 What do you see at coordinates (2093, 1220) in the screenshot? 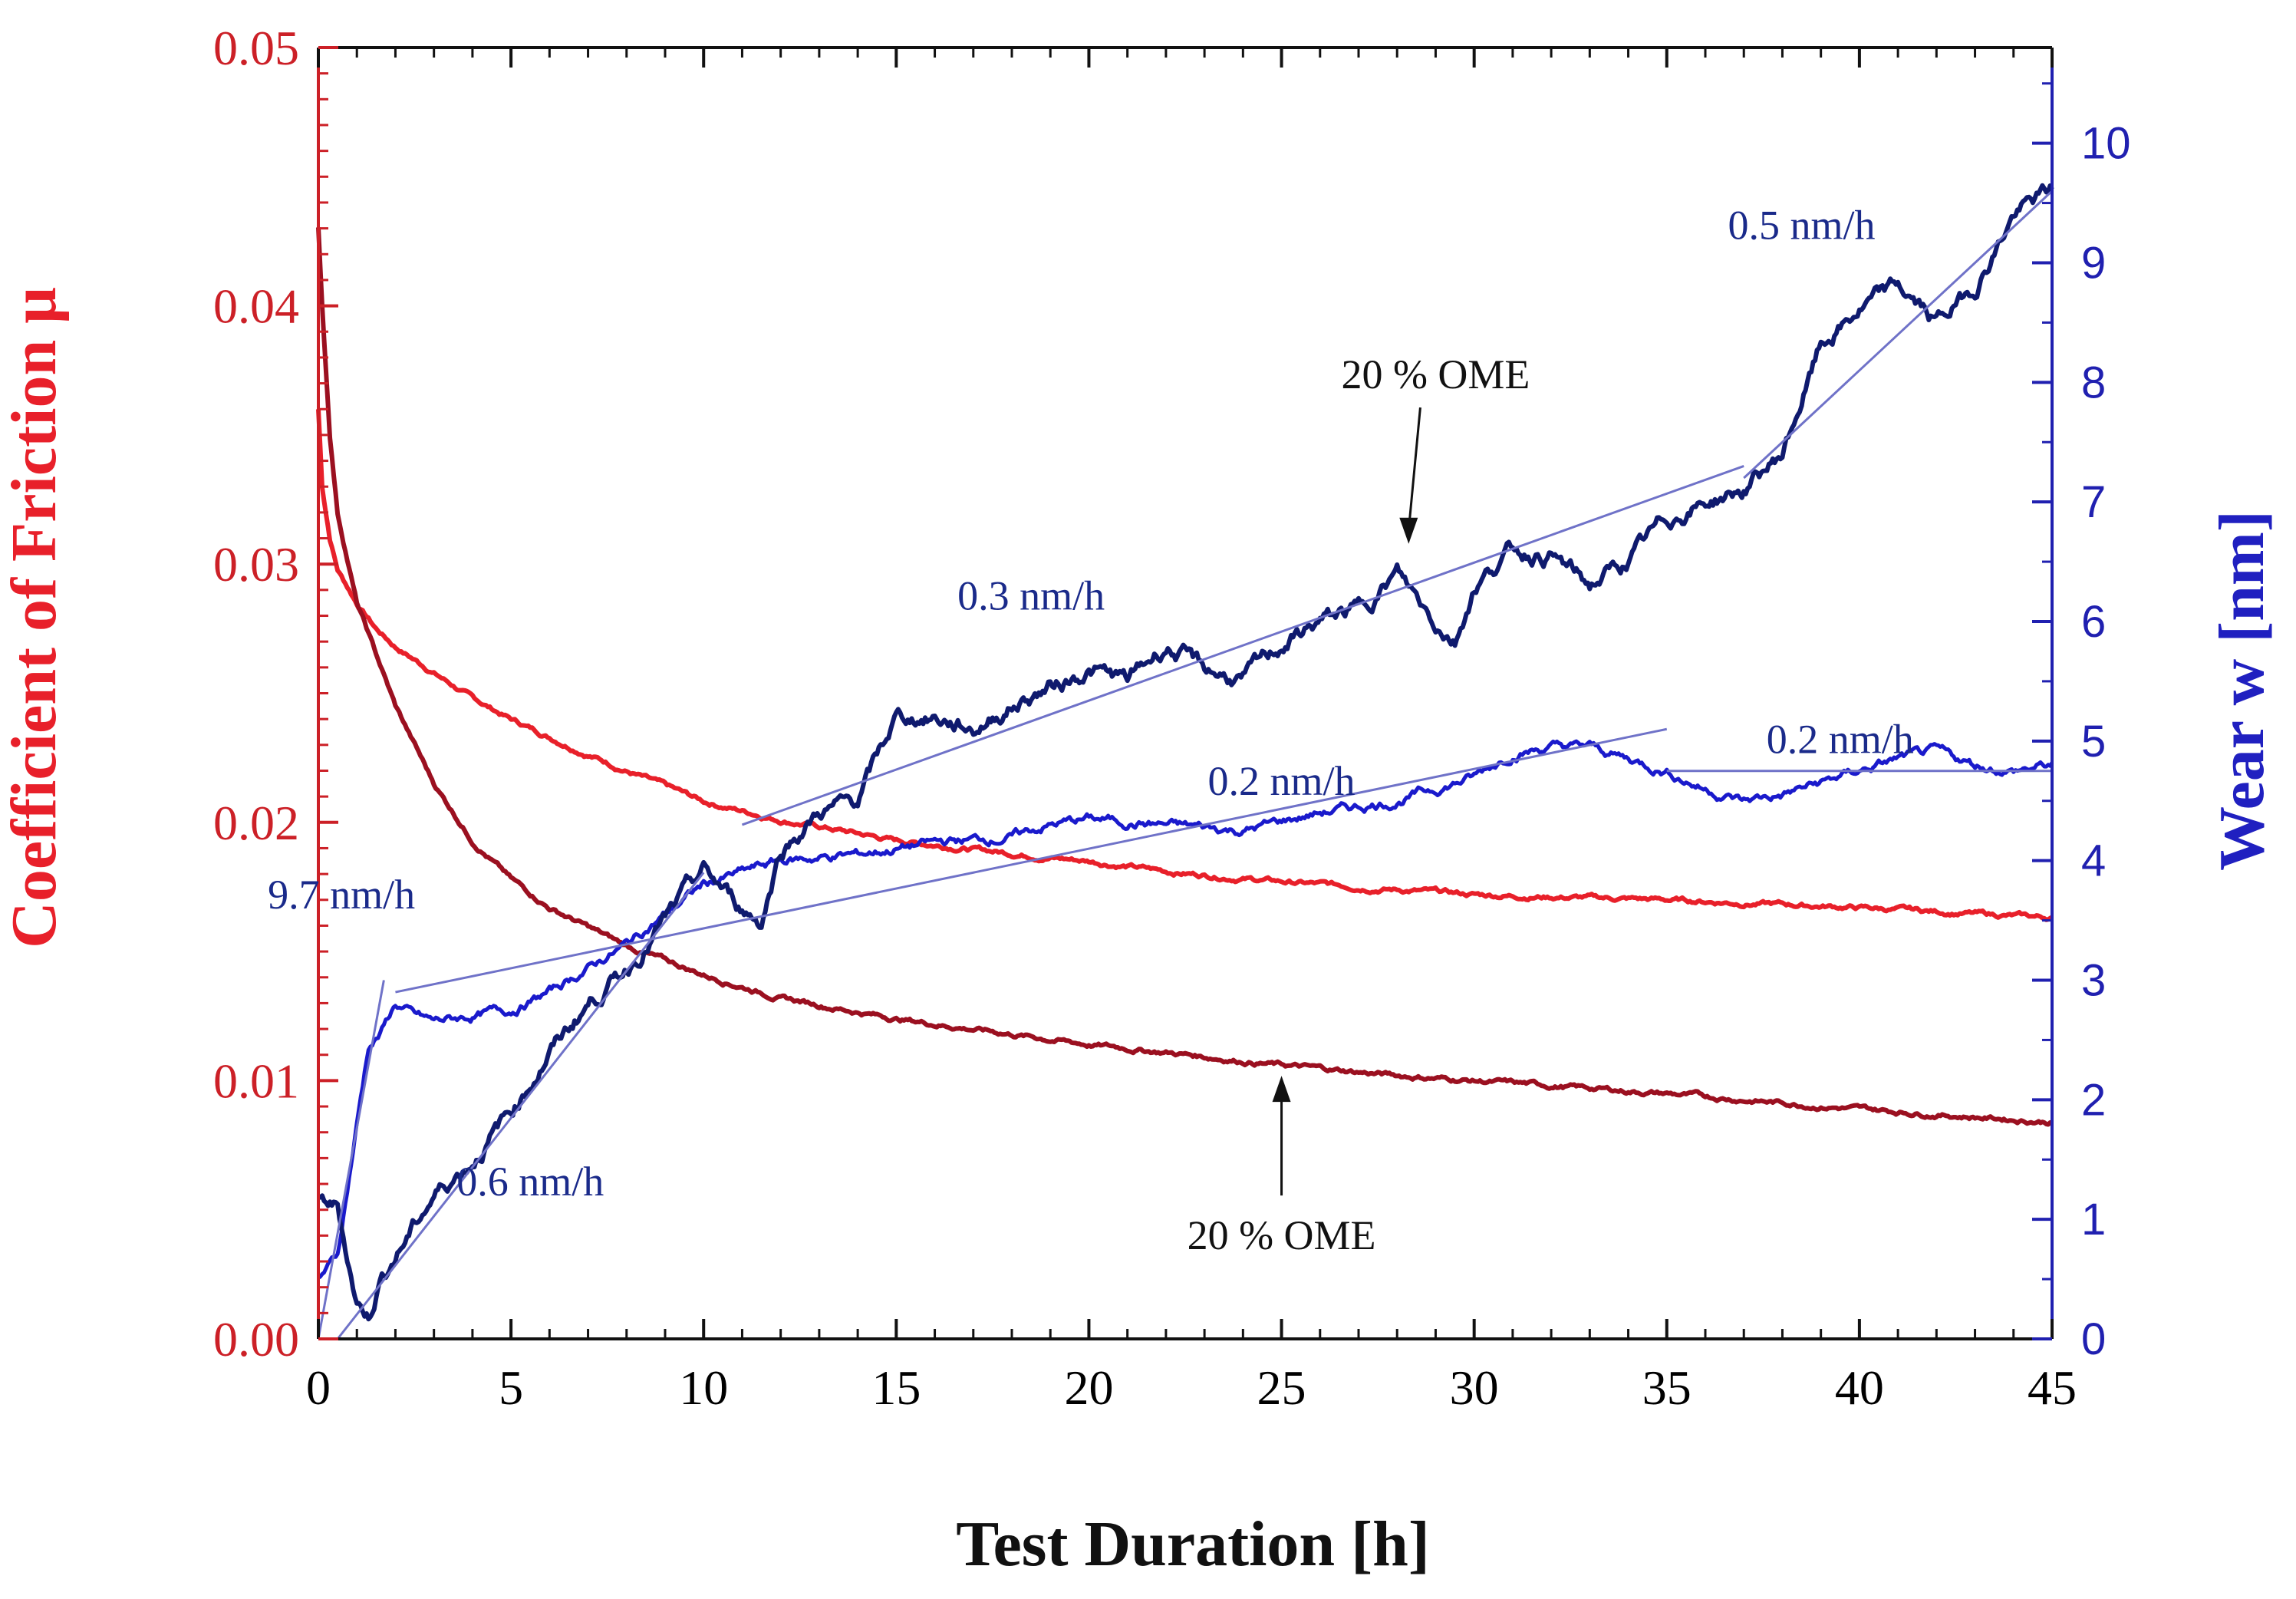
I see `y-right-tick-label: 1` at bounding box center [2093, 1220].